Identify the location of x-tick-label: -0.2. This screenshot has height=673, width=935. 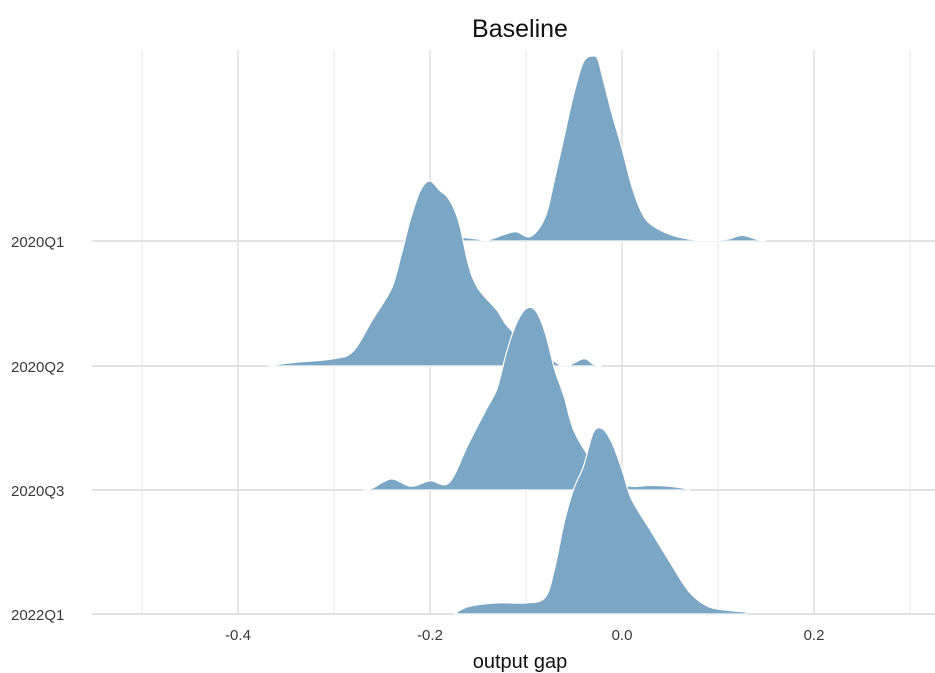
(430, 635).